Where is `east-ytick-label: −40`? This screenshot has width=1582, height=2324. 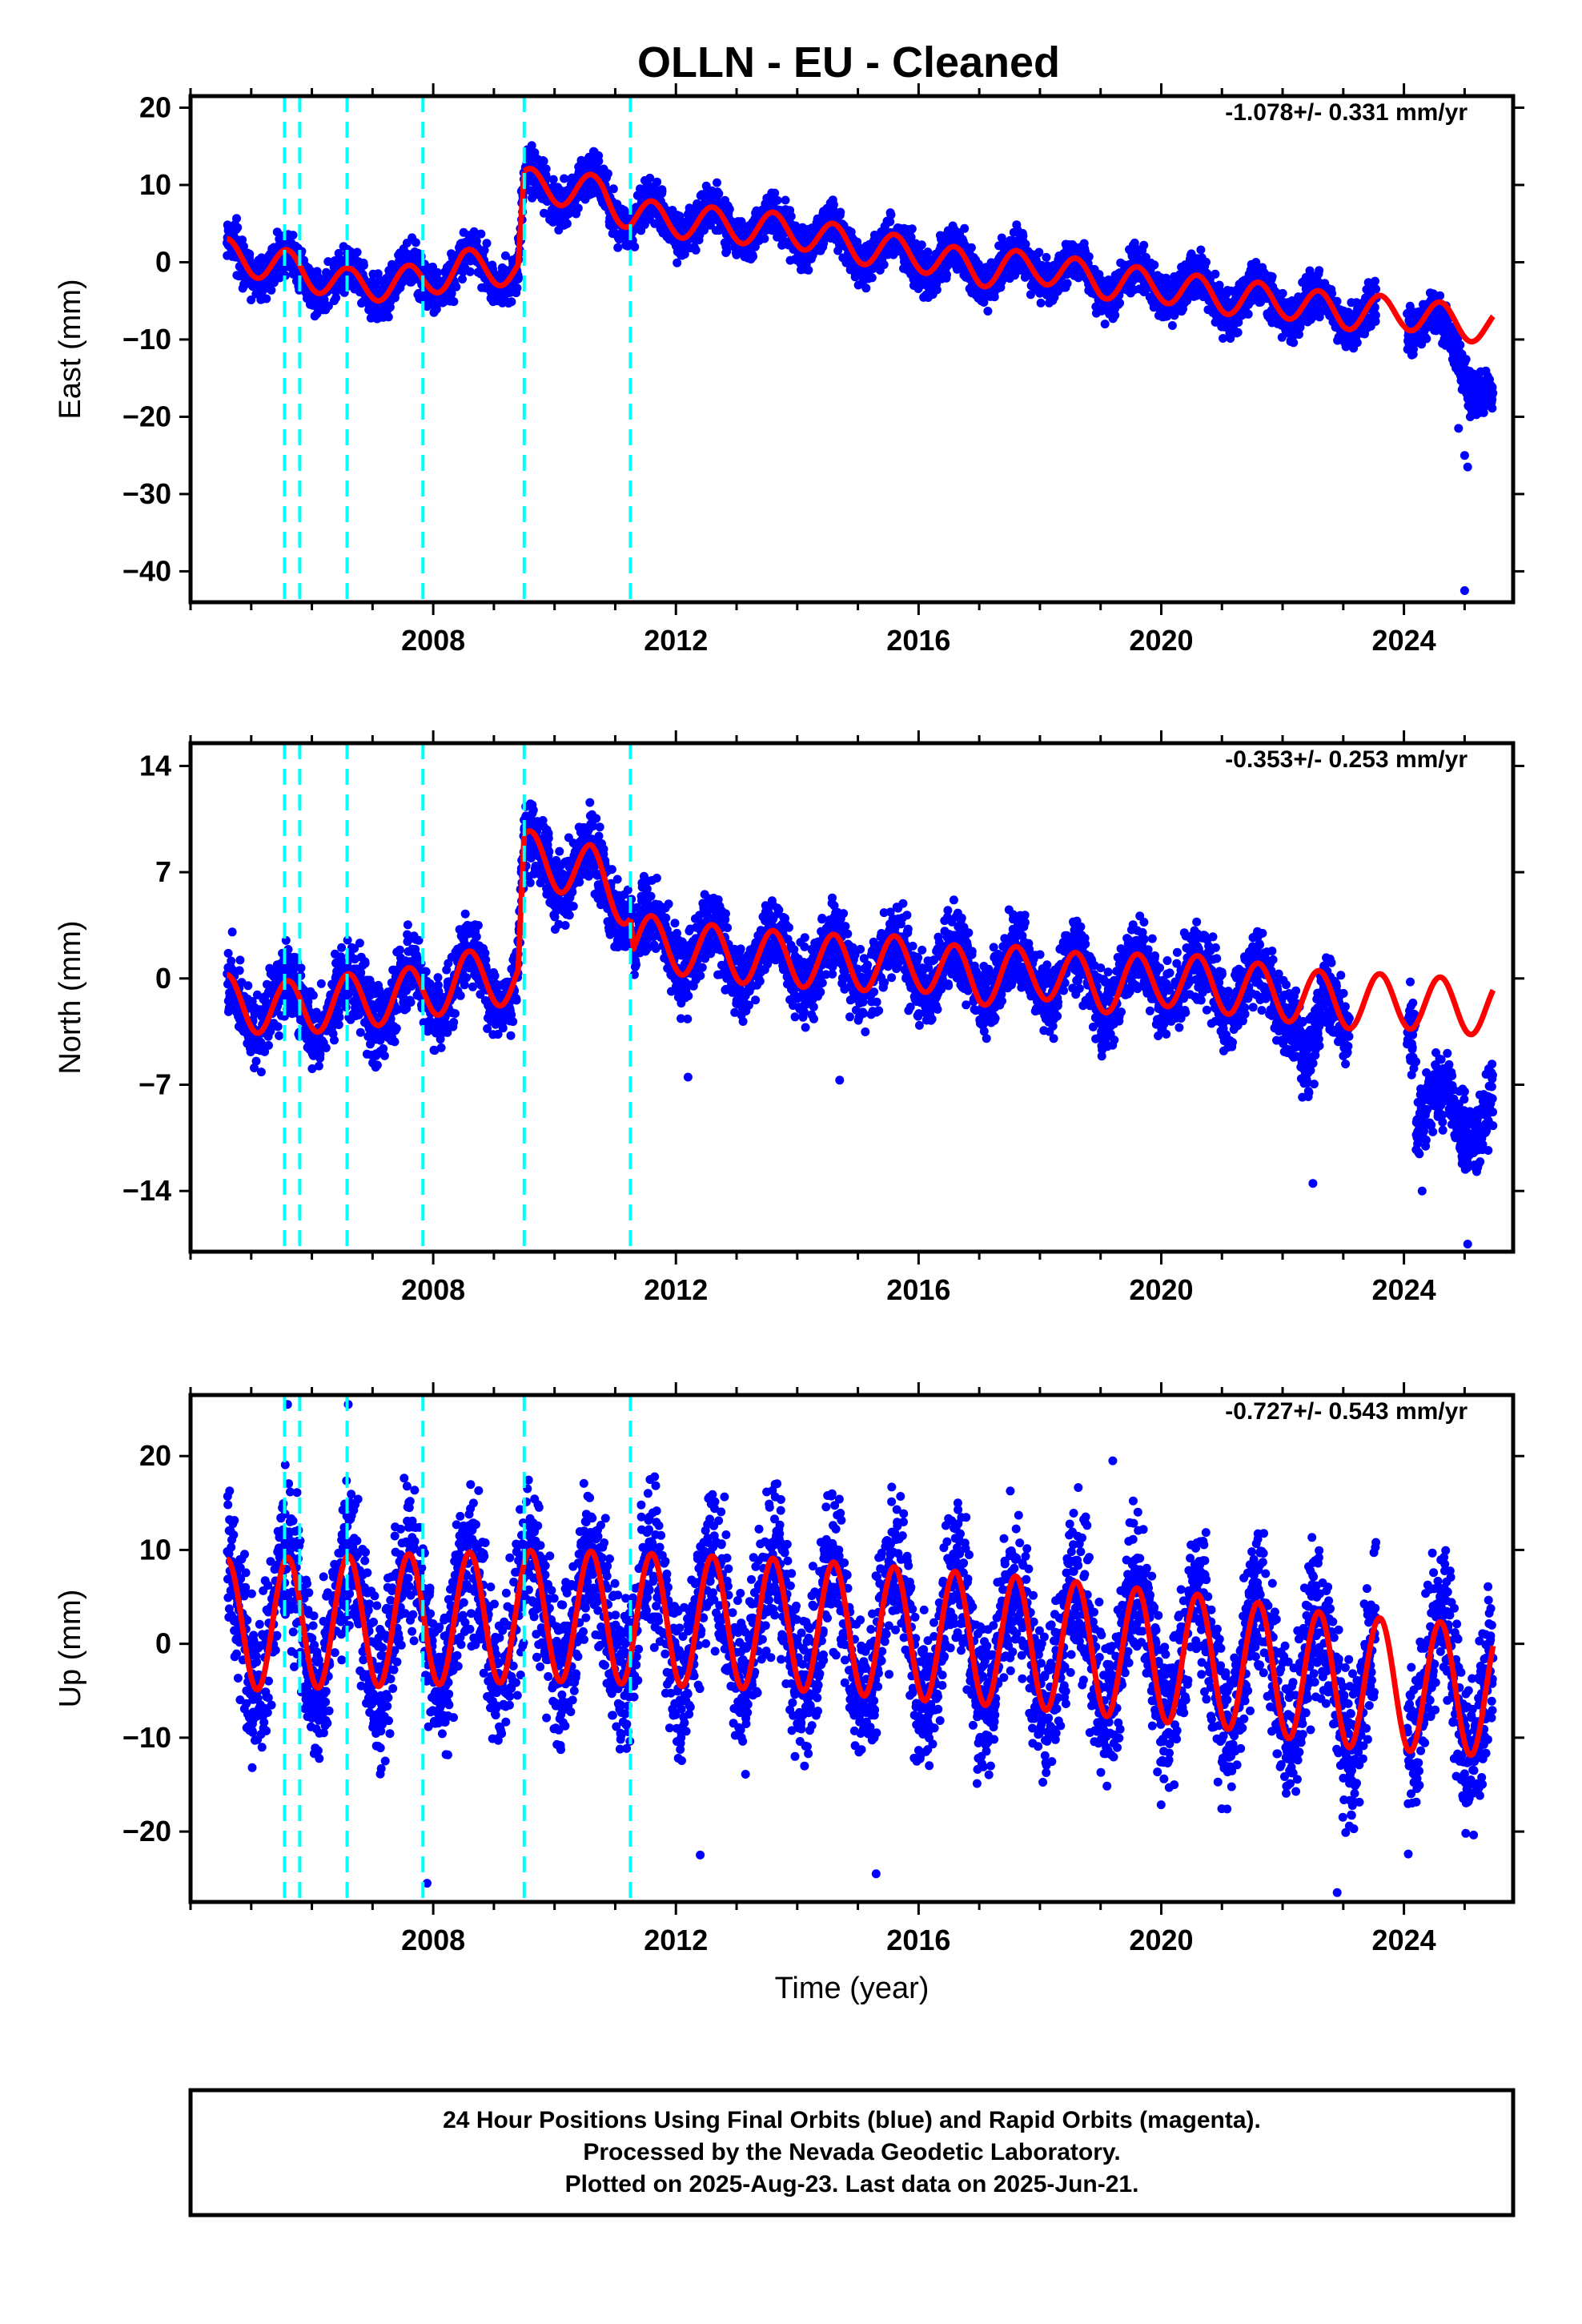 east-ytick-label: −40 is located at coordinates (146, 570).